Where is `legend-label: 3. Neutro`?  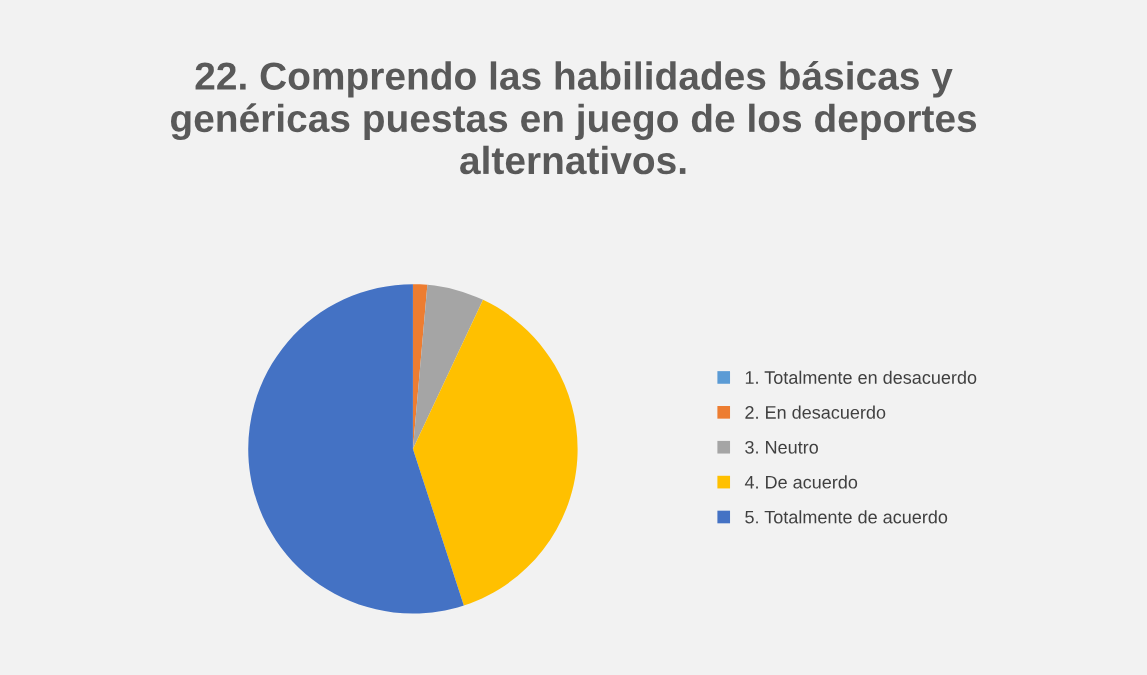
legend-label: 3. Neutro is located at coordinates (781, 447).